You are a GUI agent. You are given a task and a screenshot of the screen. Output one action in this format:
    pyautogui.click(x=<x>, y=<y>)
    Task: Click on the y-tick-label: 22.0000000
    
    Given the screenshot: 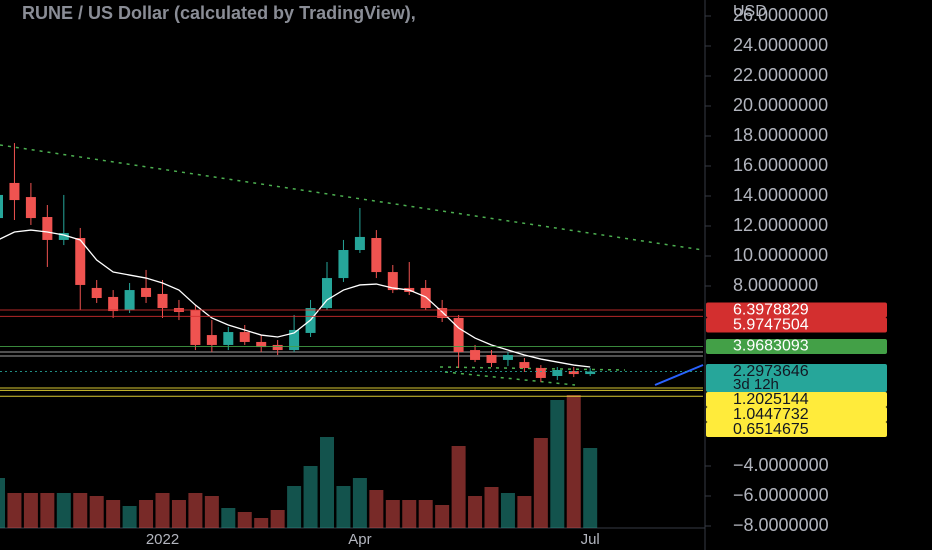 What is the action you would take?
    pyautogui.click(x=780, y=75)
    